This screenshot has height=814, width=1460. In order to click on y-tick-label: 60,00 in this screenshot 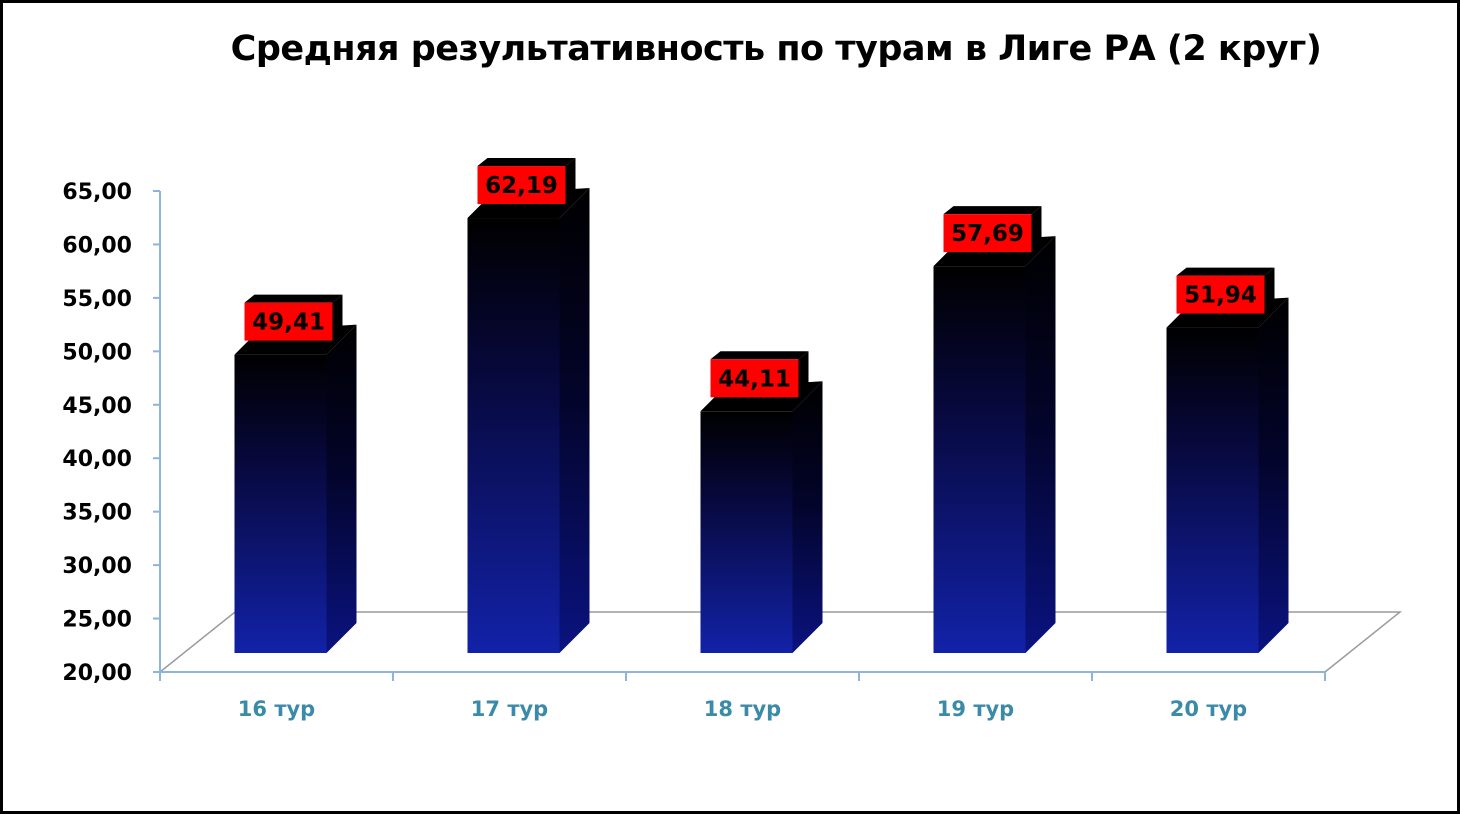, I will do `click(97, 245)`.